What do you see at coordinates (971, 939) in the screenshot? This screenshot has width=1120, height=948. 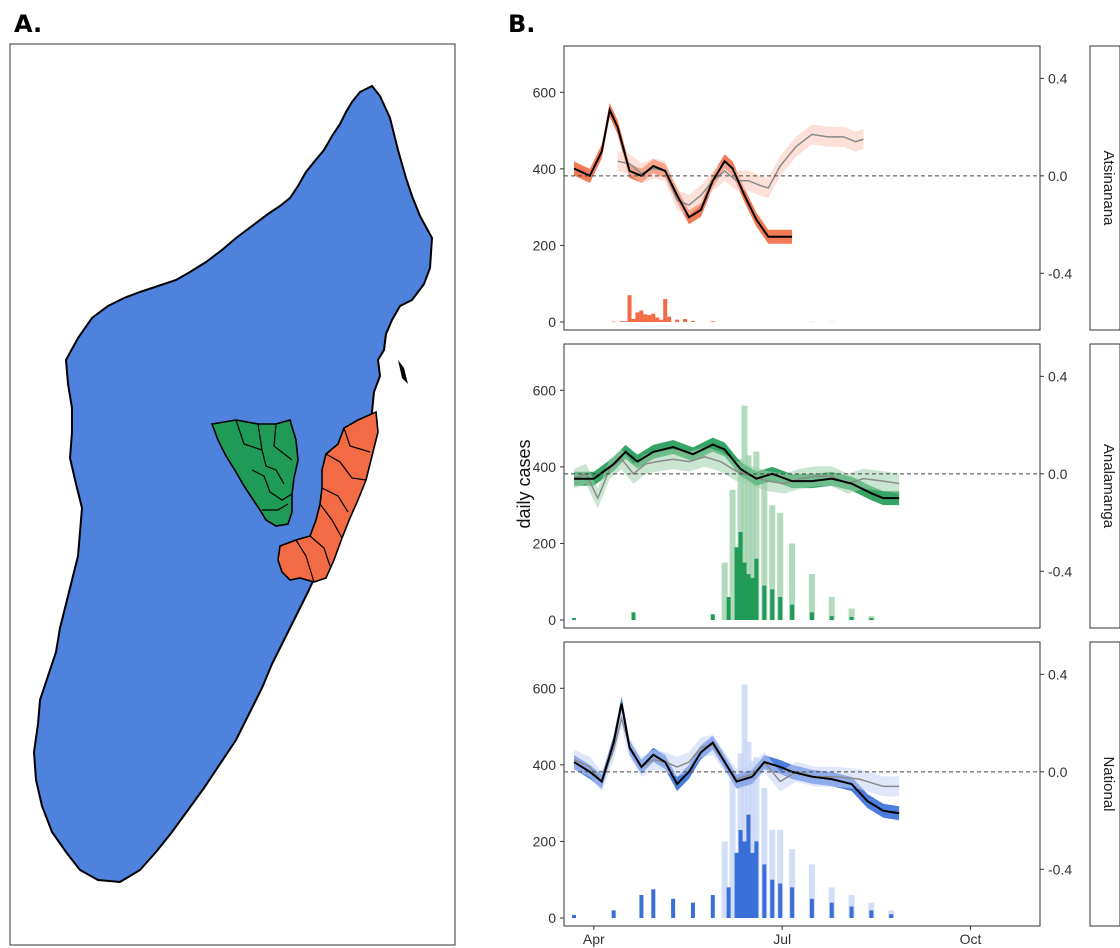 I see `x-tick-label: Oct` at bounding box center [971, 939].